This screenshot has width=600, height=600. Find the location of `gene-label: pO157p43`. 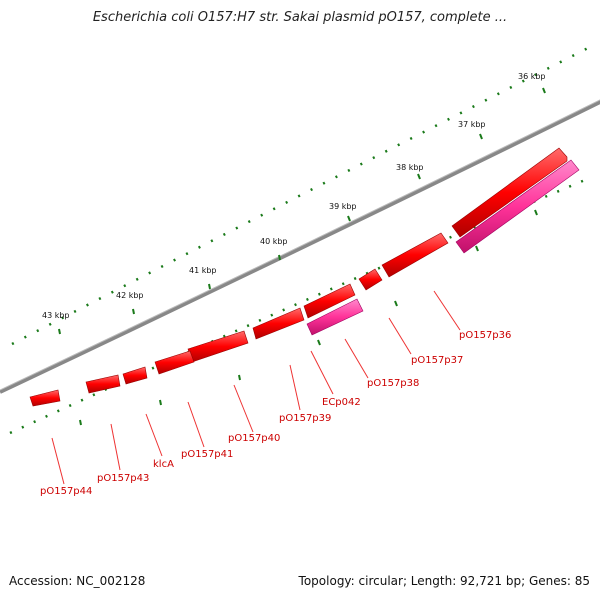

gene-label: pO157p43 is located at coordinates (123, 478).